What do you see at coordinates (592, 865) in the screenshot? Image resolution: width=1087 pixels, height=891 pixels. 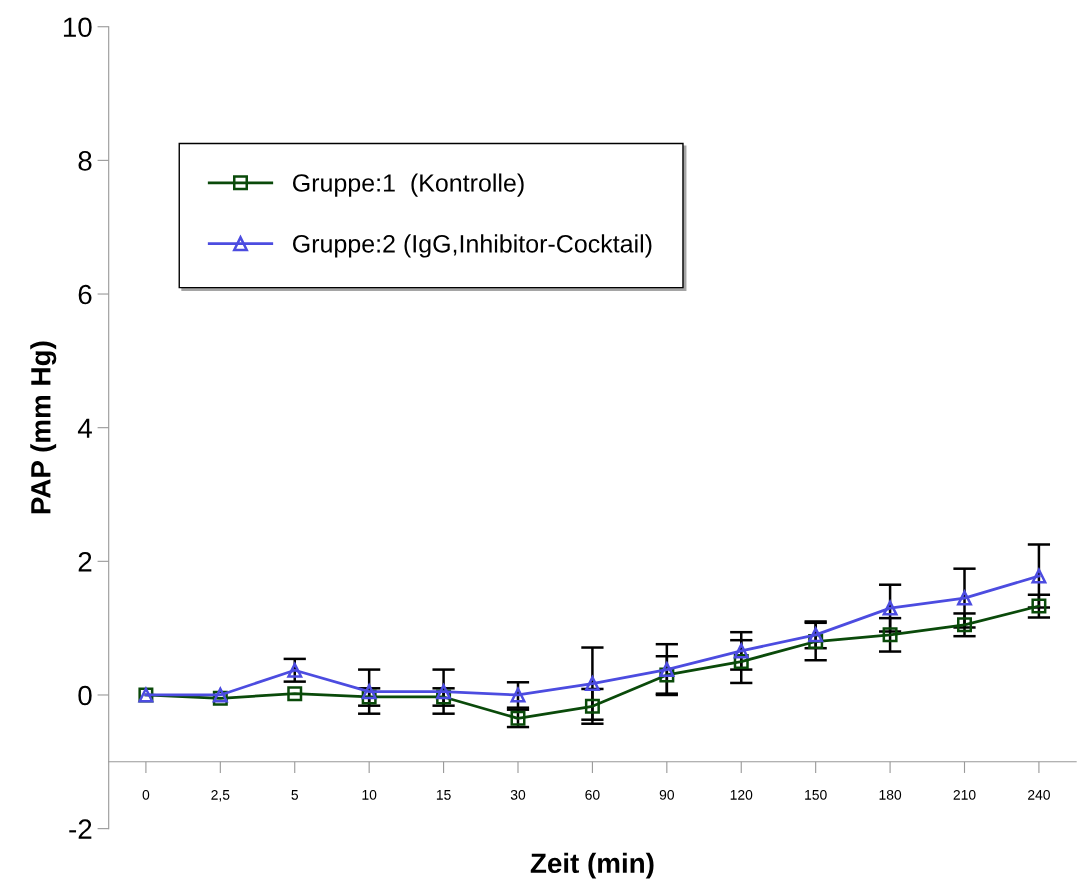 I see `x-axis-title: Zeit (min)` at bounding box center [592, 865].